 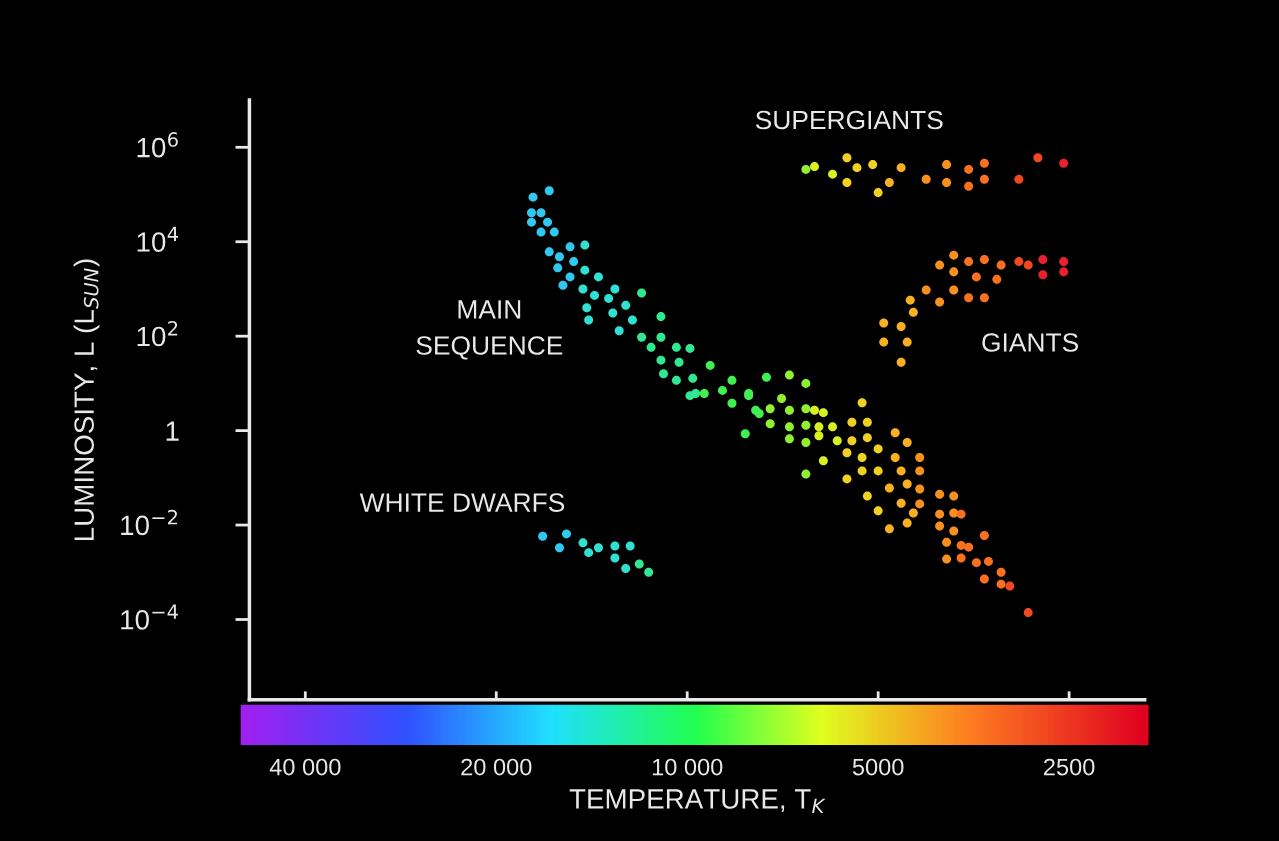 What do you see at coordinates (687, 767) in the screenshot?
I see `x-tick-label: 10 000` at bounding box center [687, 767].